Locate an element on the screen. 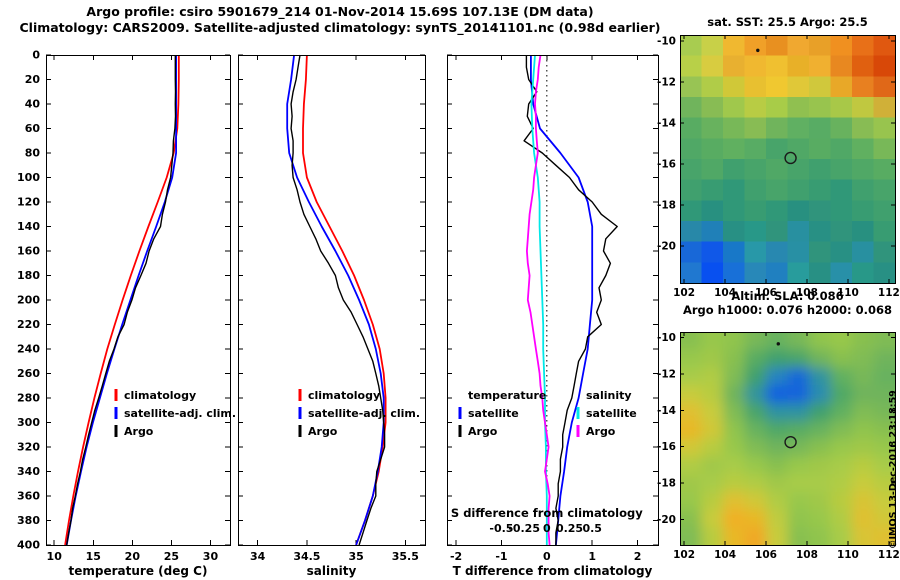 Image resolution: width=900 pixels, height=580 pixels. satellite-adj-clim-line is located at coordinates (335, 300).